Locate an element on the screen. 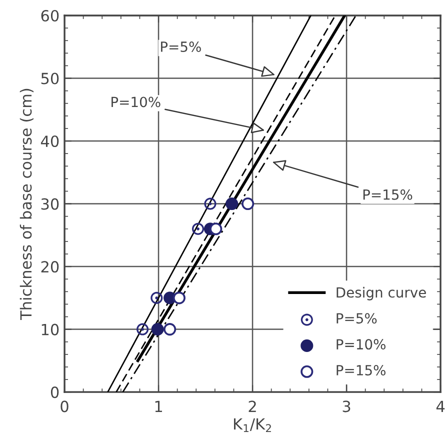 The height and width of the screenshot is (443, 445). y-tick-label: 30 is located at coordinates (50, 204).